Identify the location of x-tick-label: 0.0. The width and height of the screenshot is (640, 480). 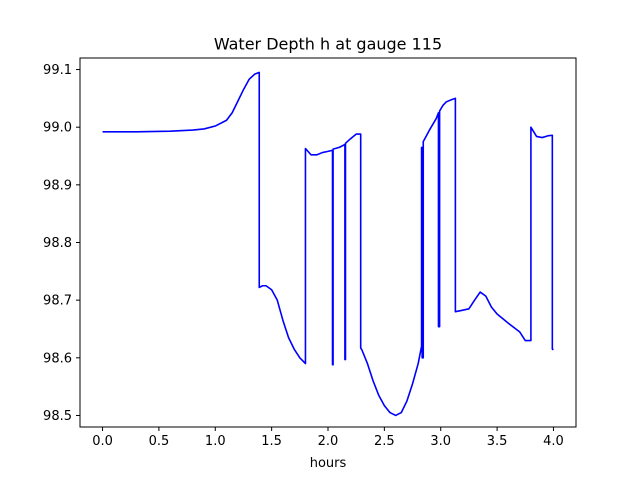
(102, 441).